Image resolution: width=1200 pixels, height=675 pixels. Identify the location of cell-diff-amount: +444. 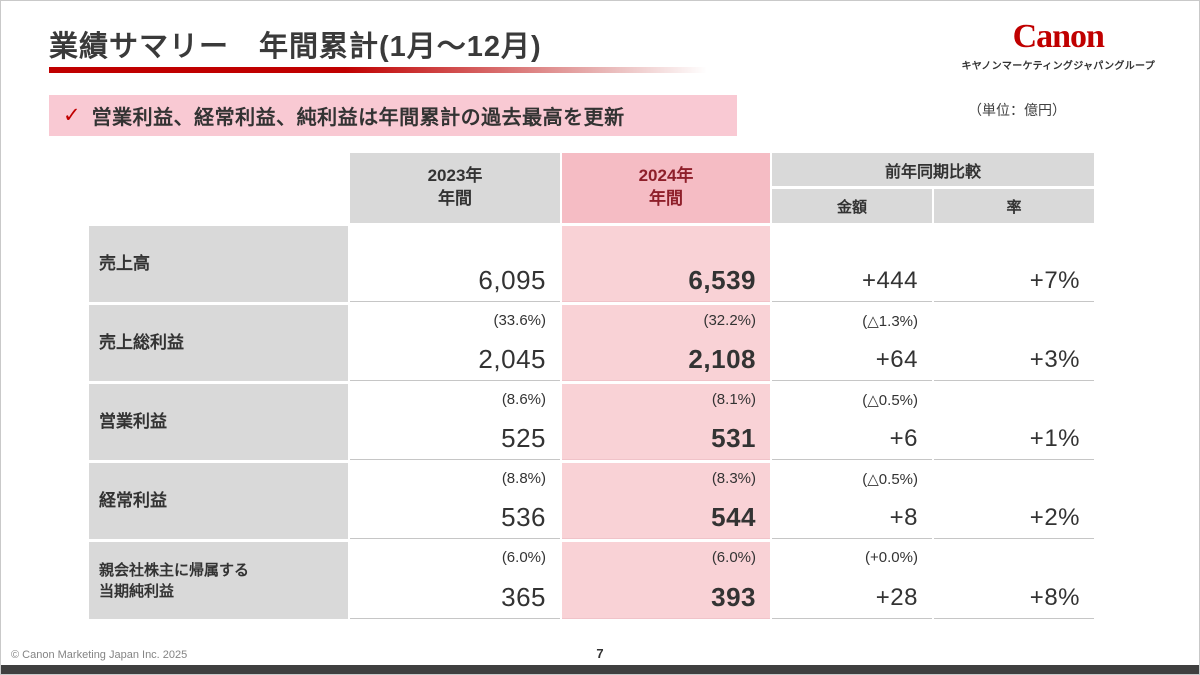
(852, 264).